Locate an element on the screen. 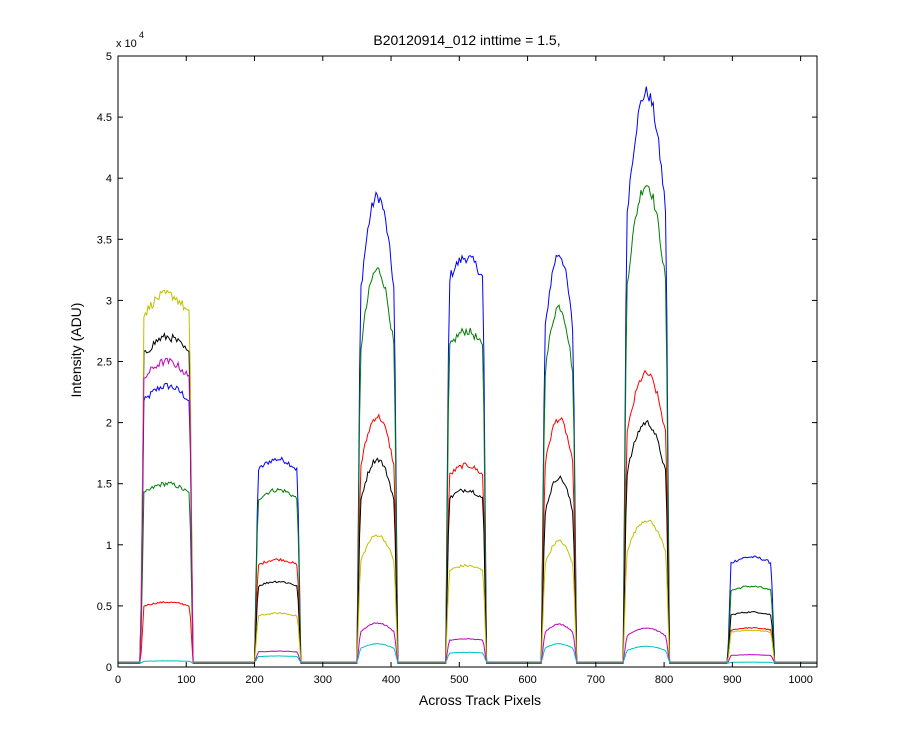  y-tick-label: 3 is located at coordinates (109, 301).